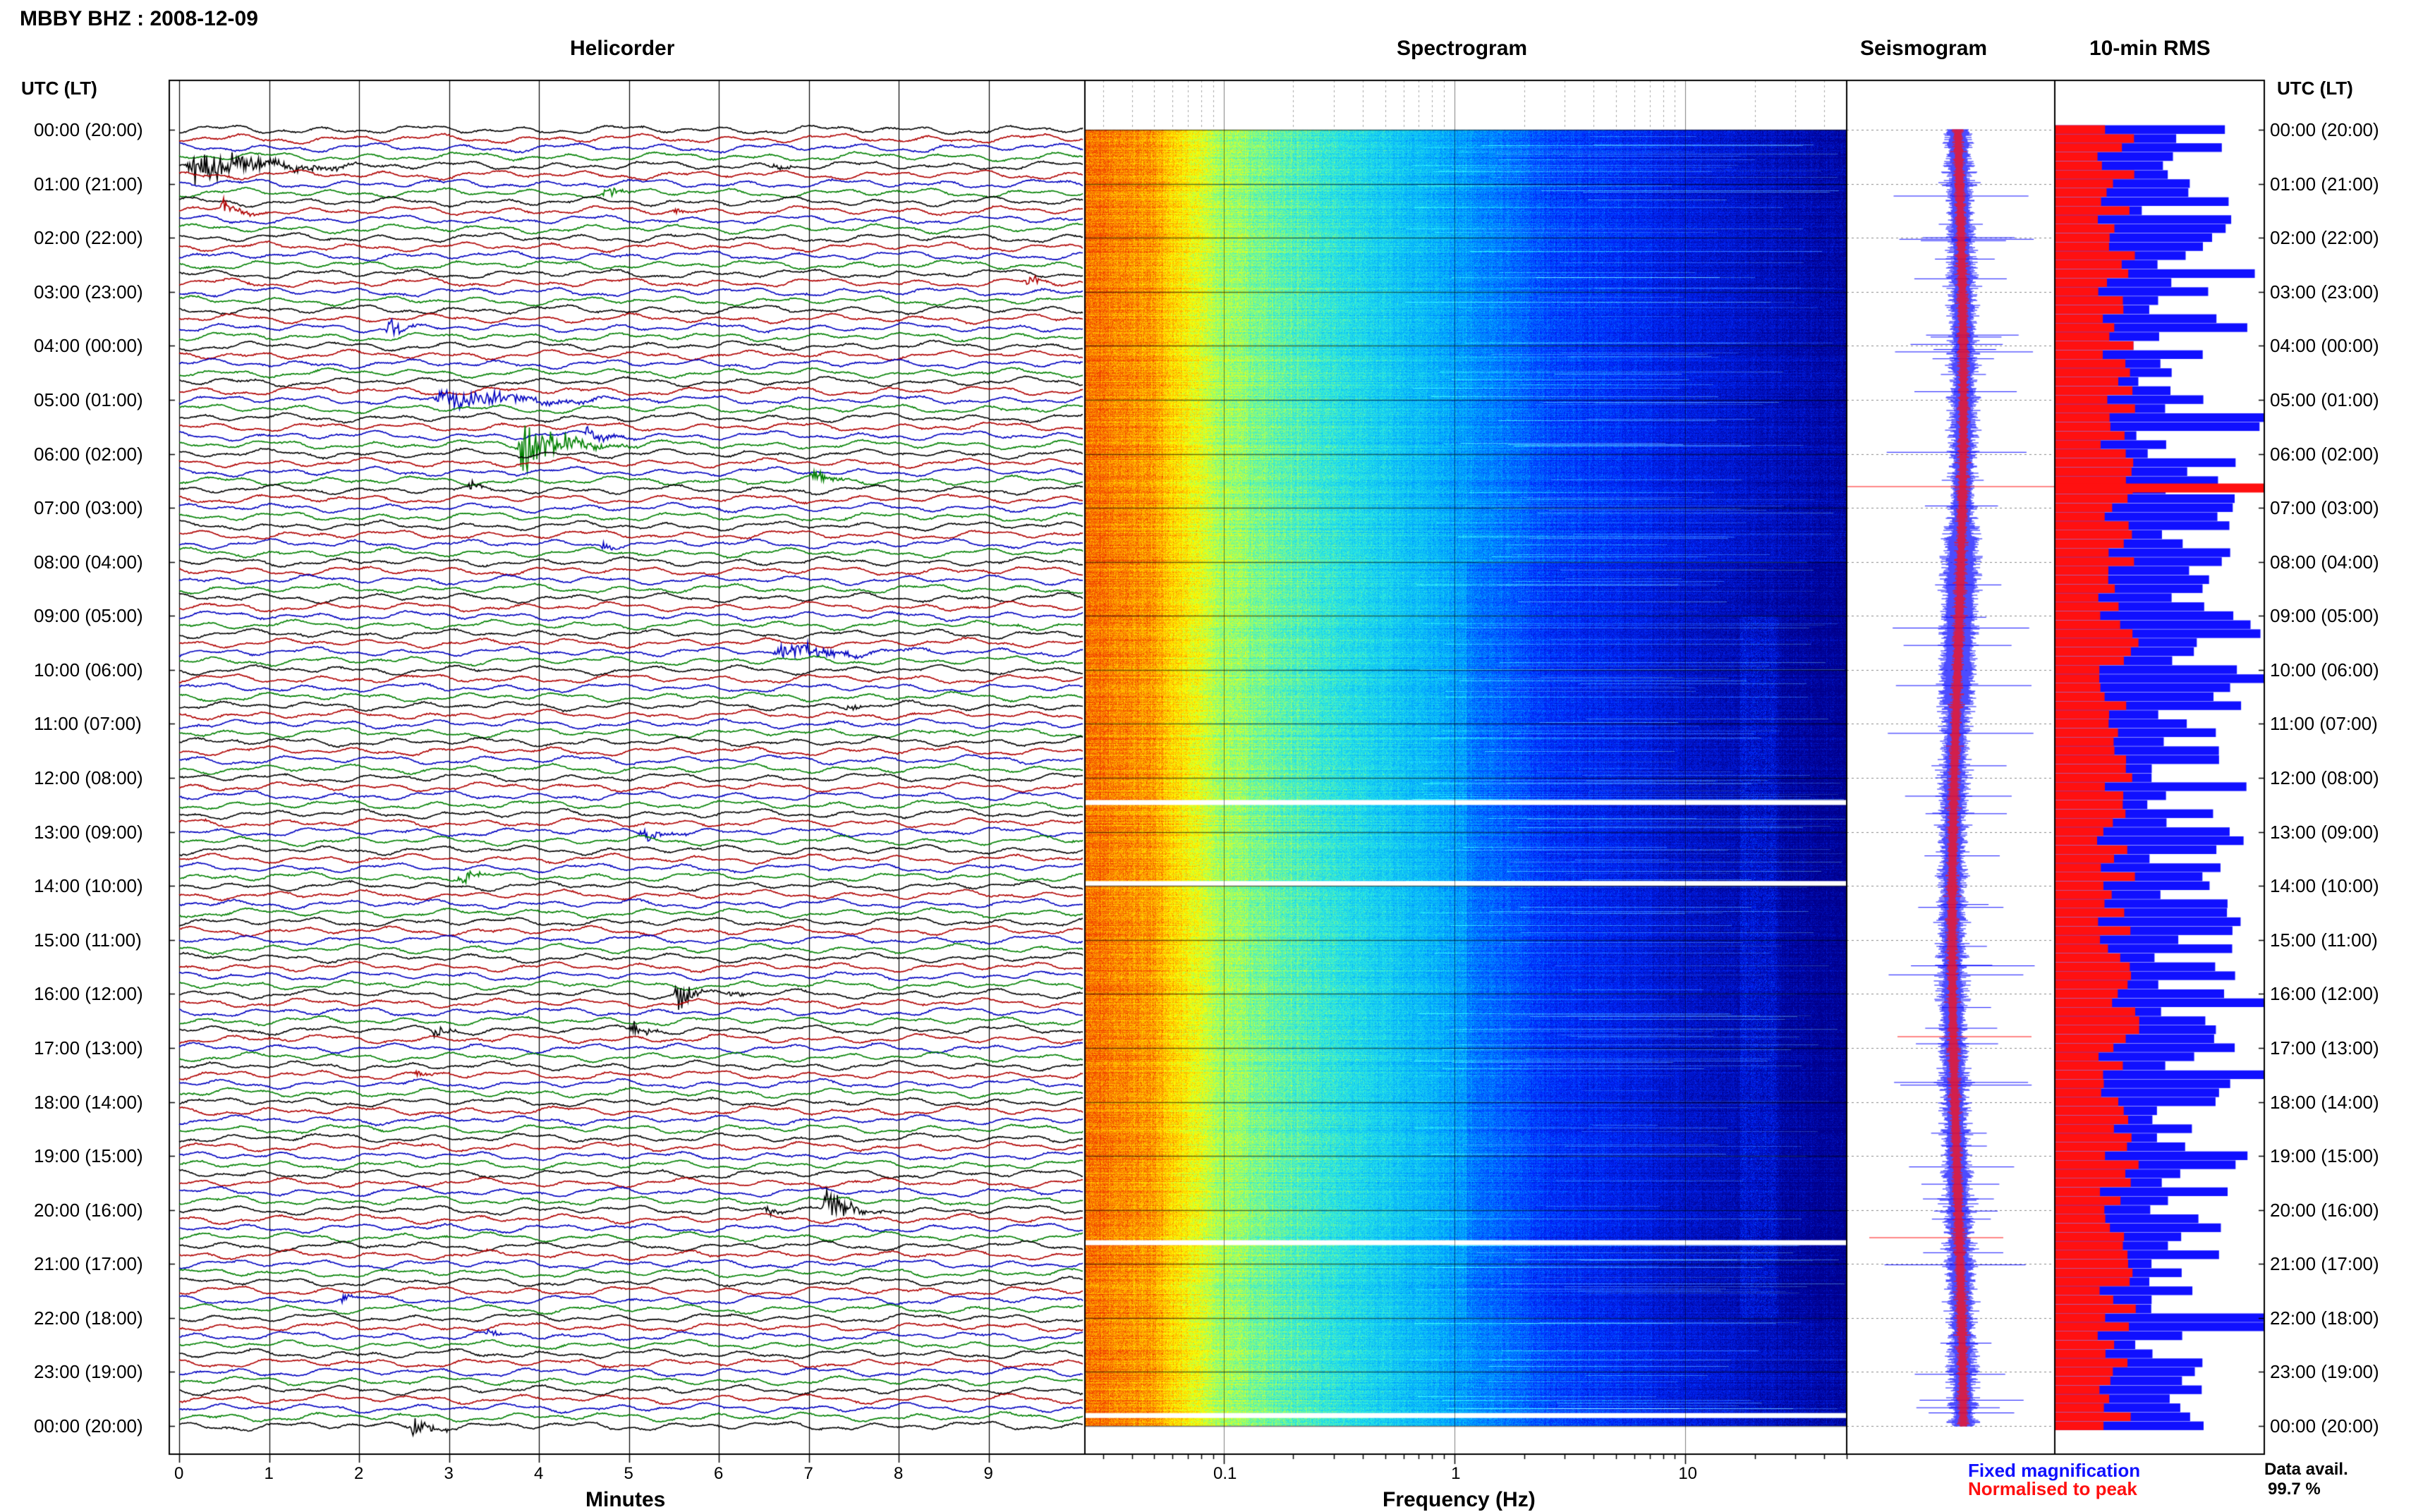  What do you see at coordinates (539, 1473) in the screenshot?
I see `helicorder-tick-label: 4` at bounding box center [539, 1473].